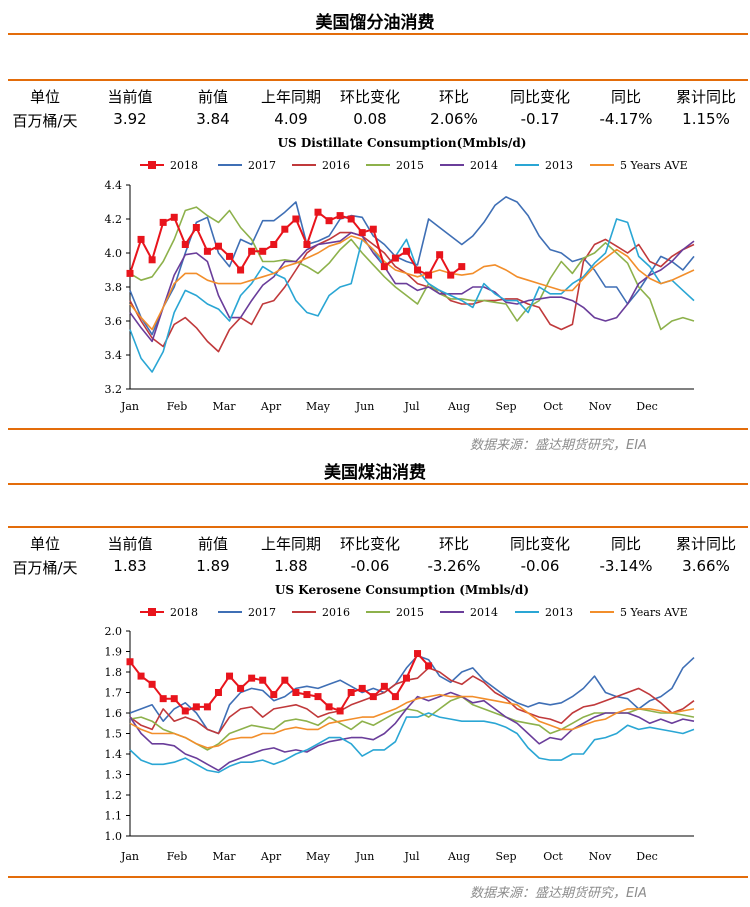 The image size is (750, 907). What do you see at coordinates (114, 652) in the screenshot?
I see `y-tick-label: 1.9` at bounding box center [114, 652].